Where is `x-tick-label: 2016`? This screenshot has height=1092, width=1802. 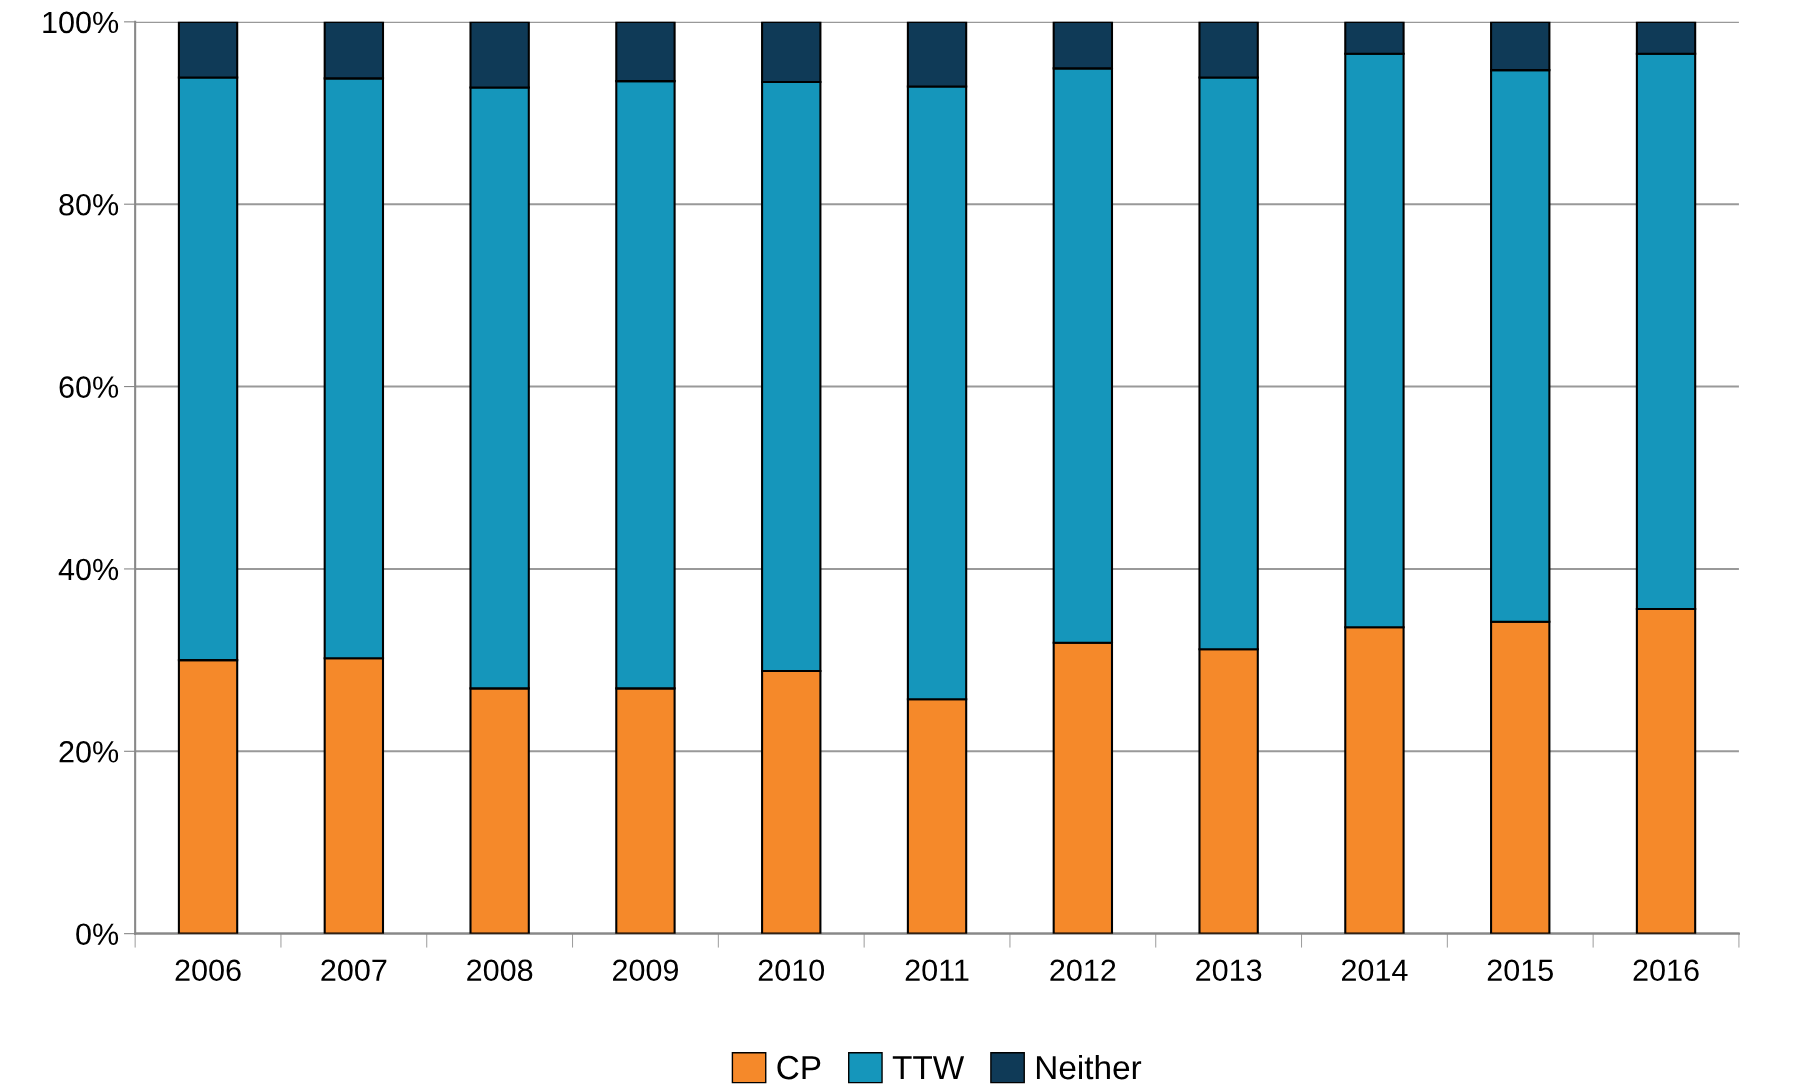 x-tick-label: 2016 is located at coordinates (1666, 970).